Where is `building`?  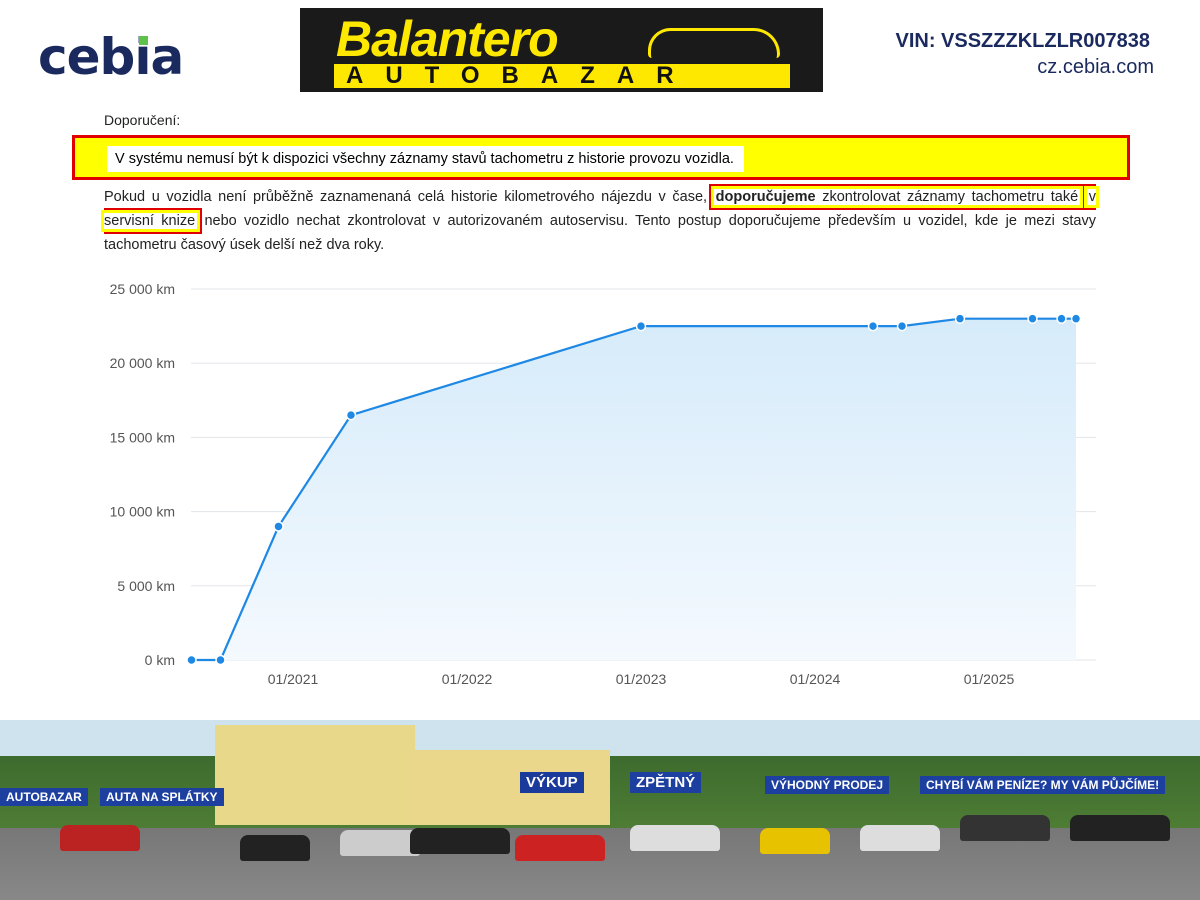
building is located at coordinates (315, 775).